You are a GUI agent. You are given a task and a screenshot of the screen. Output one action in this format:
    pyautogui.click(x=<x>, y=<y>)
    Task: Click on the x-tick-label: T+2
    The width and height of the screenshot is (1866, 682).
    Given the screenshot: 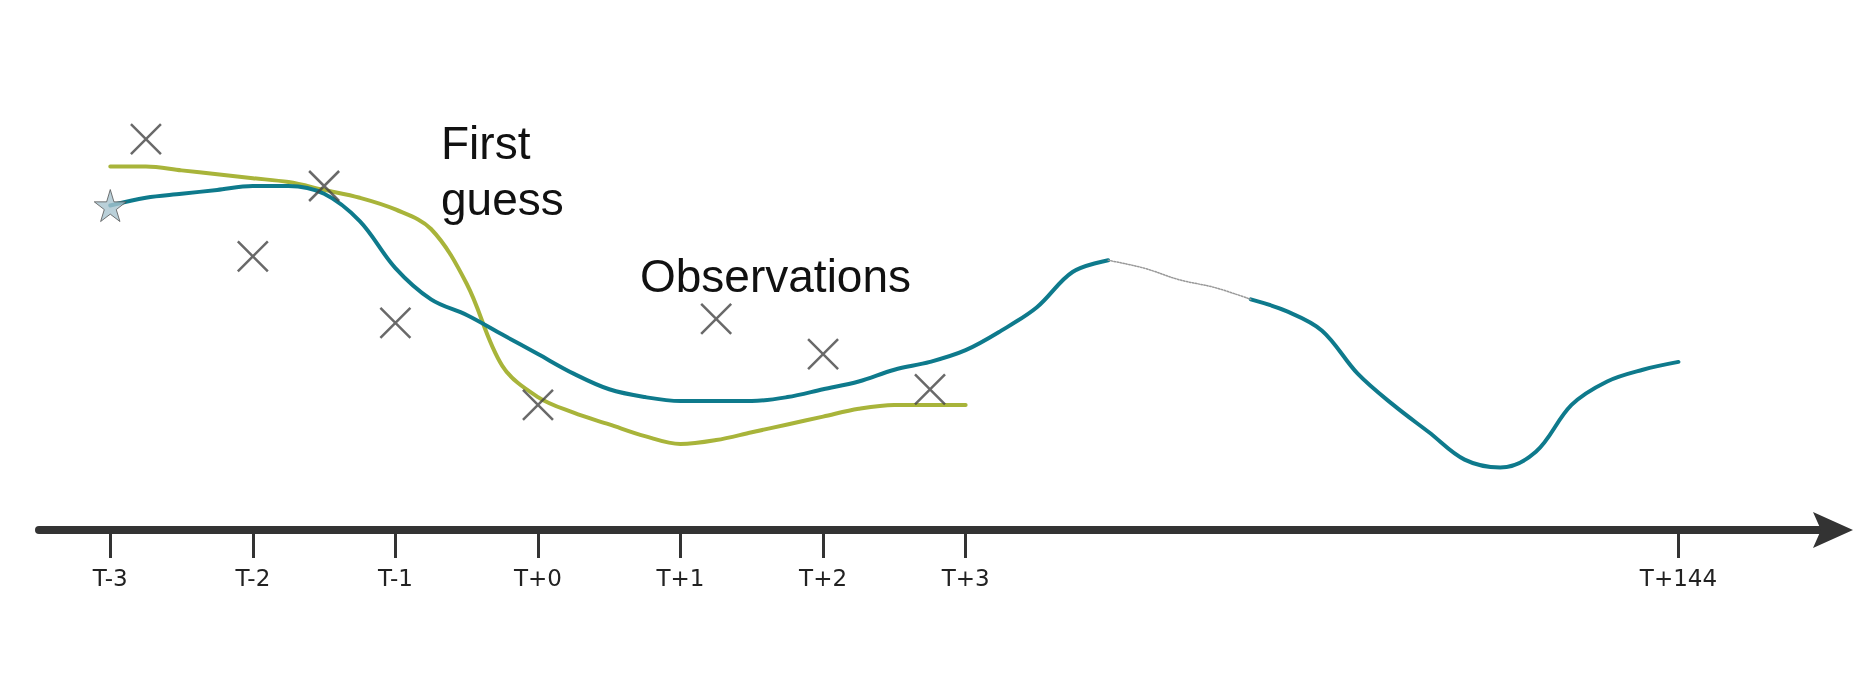 What is the action you would take?
    pyautogui.click(x=823, y=577)
    